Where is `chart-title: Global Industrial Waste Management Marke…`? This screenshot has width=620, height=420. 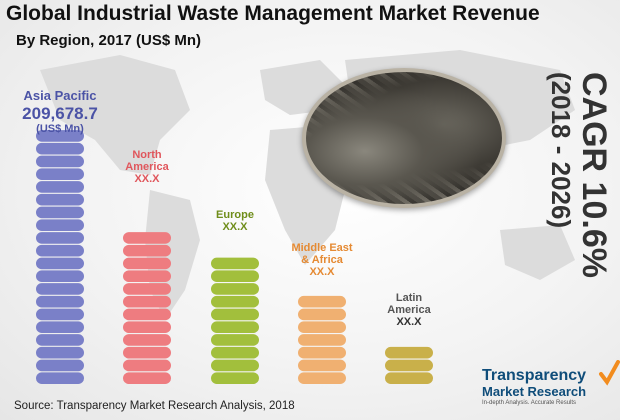 chart-title: Global Industrial Waste Management Marke… is located at coordinates (273, 13).